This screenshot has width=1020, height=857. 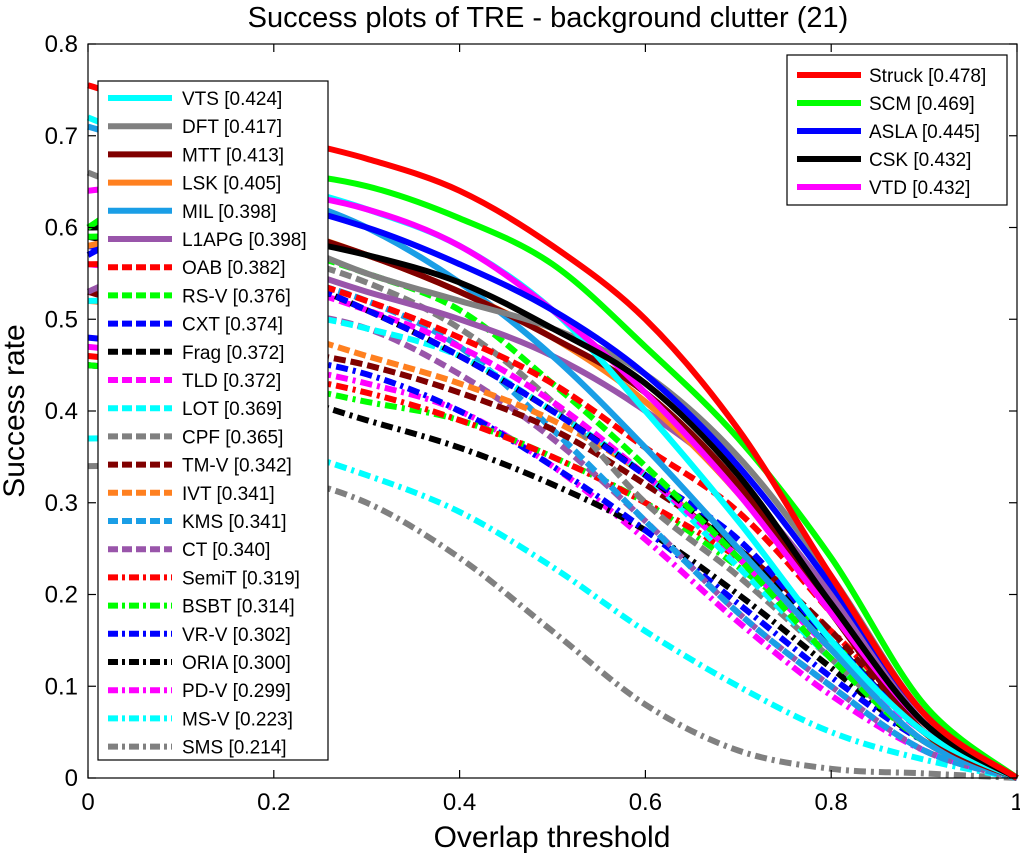 What do you see at coordinates (922, 104) in the screenshot?
I see `legend-label-scm: SCM [0.469]` at bounding box center [922, 104].